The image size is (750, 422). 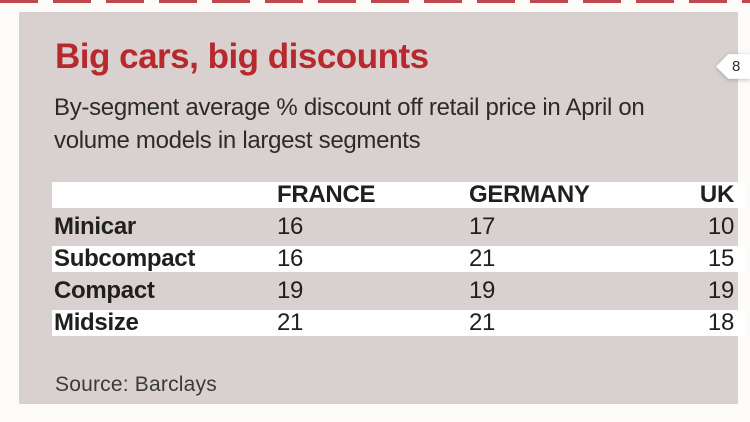 I want to click on table-row-minicar: Minicar 16 17 10, so click(x=399, y=227).